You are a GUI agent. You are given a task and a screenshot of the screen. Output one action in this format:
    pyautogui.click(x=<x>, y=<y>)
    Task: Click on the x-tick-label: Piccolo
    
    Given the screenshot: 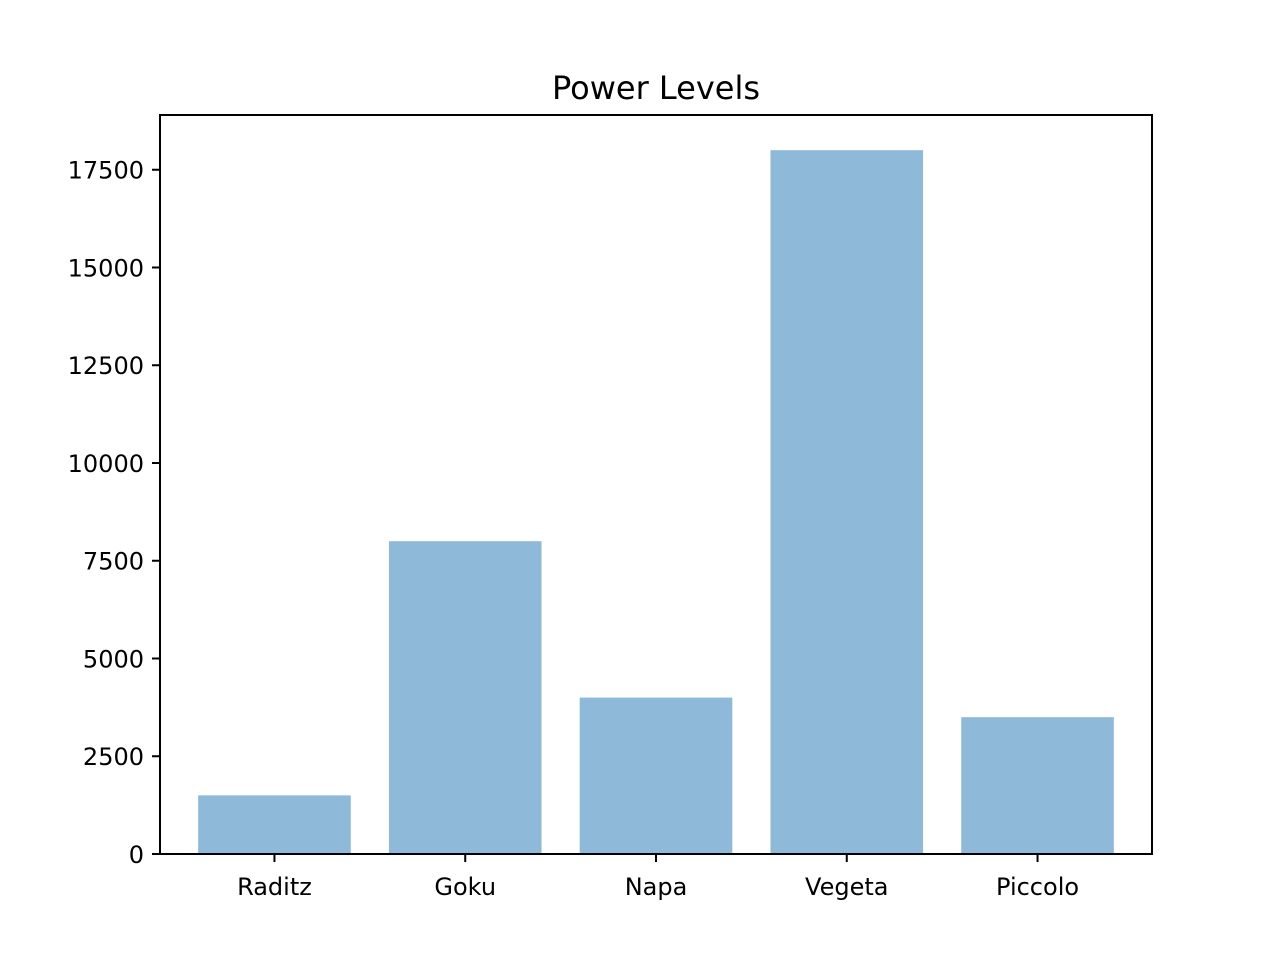 What is the action you would take?
    pyautogui.click(x=1037, y=887)
    